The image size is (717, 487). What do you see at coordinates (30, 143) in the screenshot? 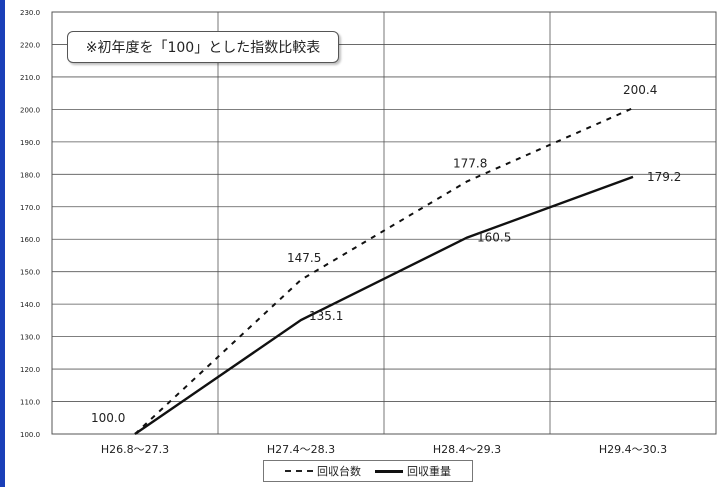
I see `y-tick-label: 190.0` at bounding box center [30, 143].